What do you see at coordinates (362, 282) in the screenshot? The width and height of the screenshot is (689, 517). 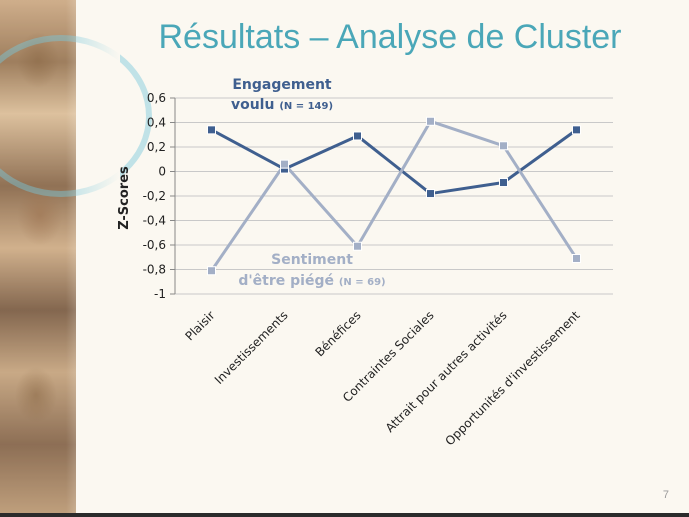 I see `series-n-count: (N = 69)` at bounding box center [362, 282].